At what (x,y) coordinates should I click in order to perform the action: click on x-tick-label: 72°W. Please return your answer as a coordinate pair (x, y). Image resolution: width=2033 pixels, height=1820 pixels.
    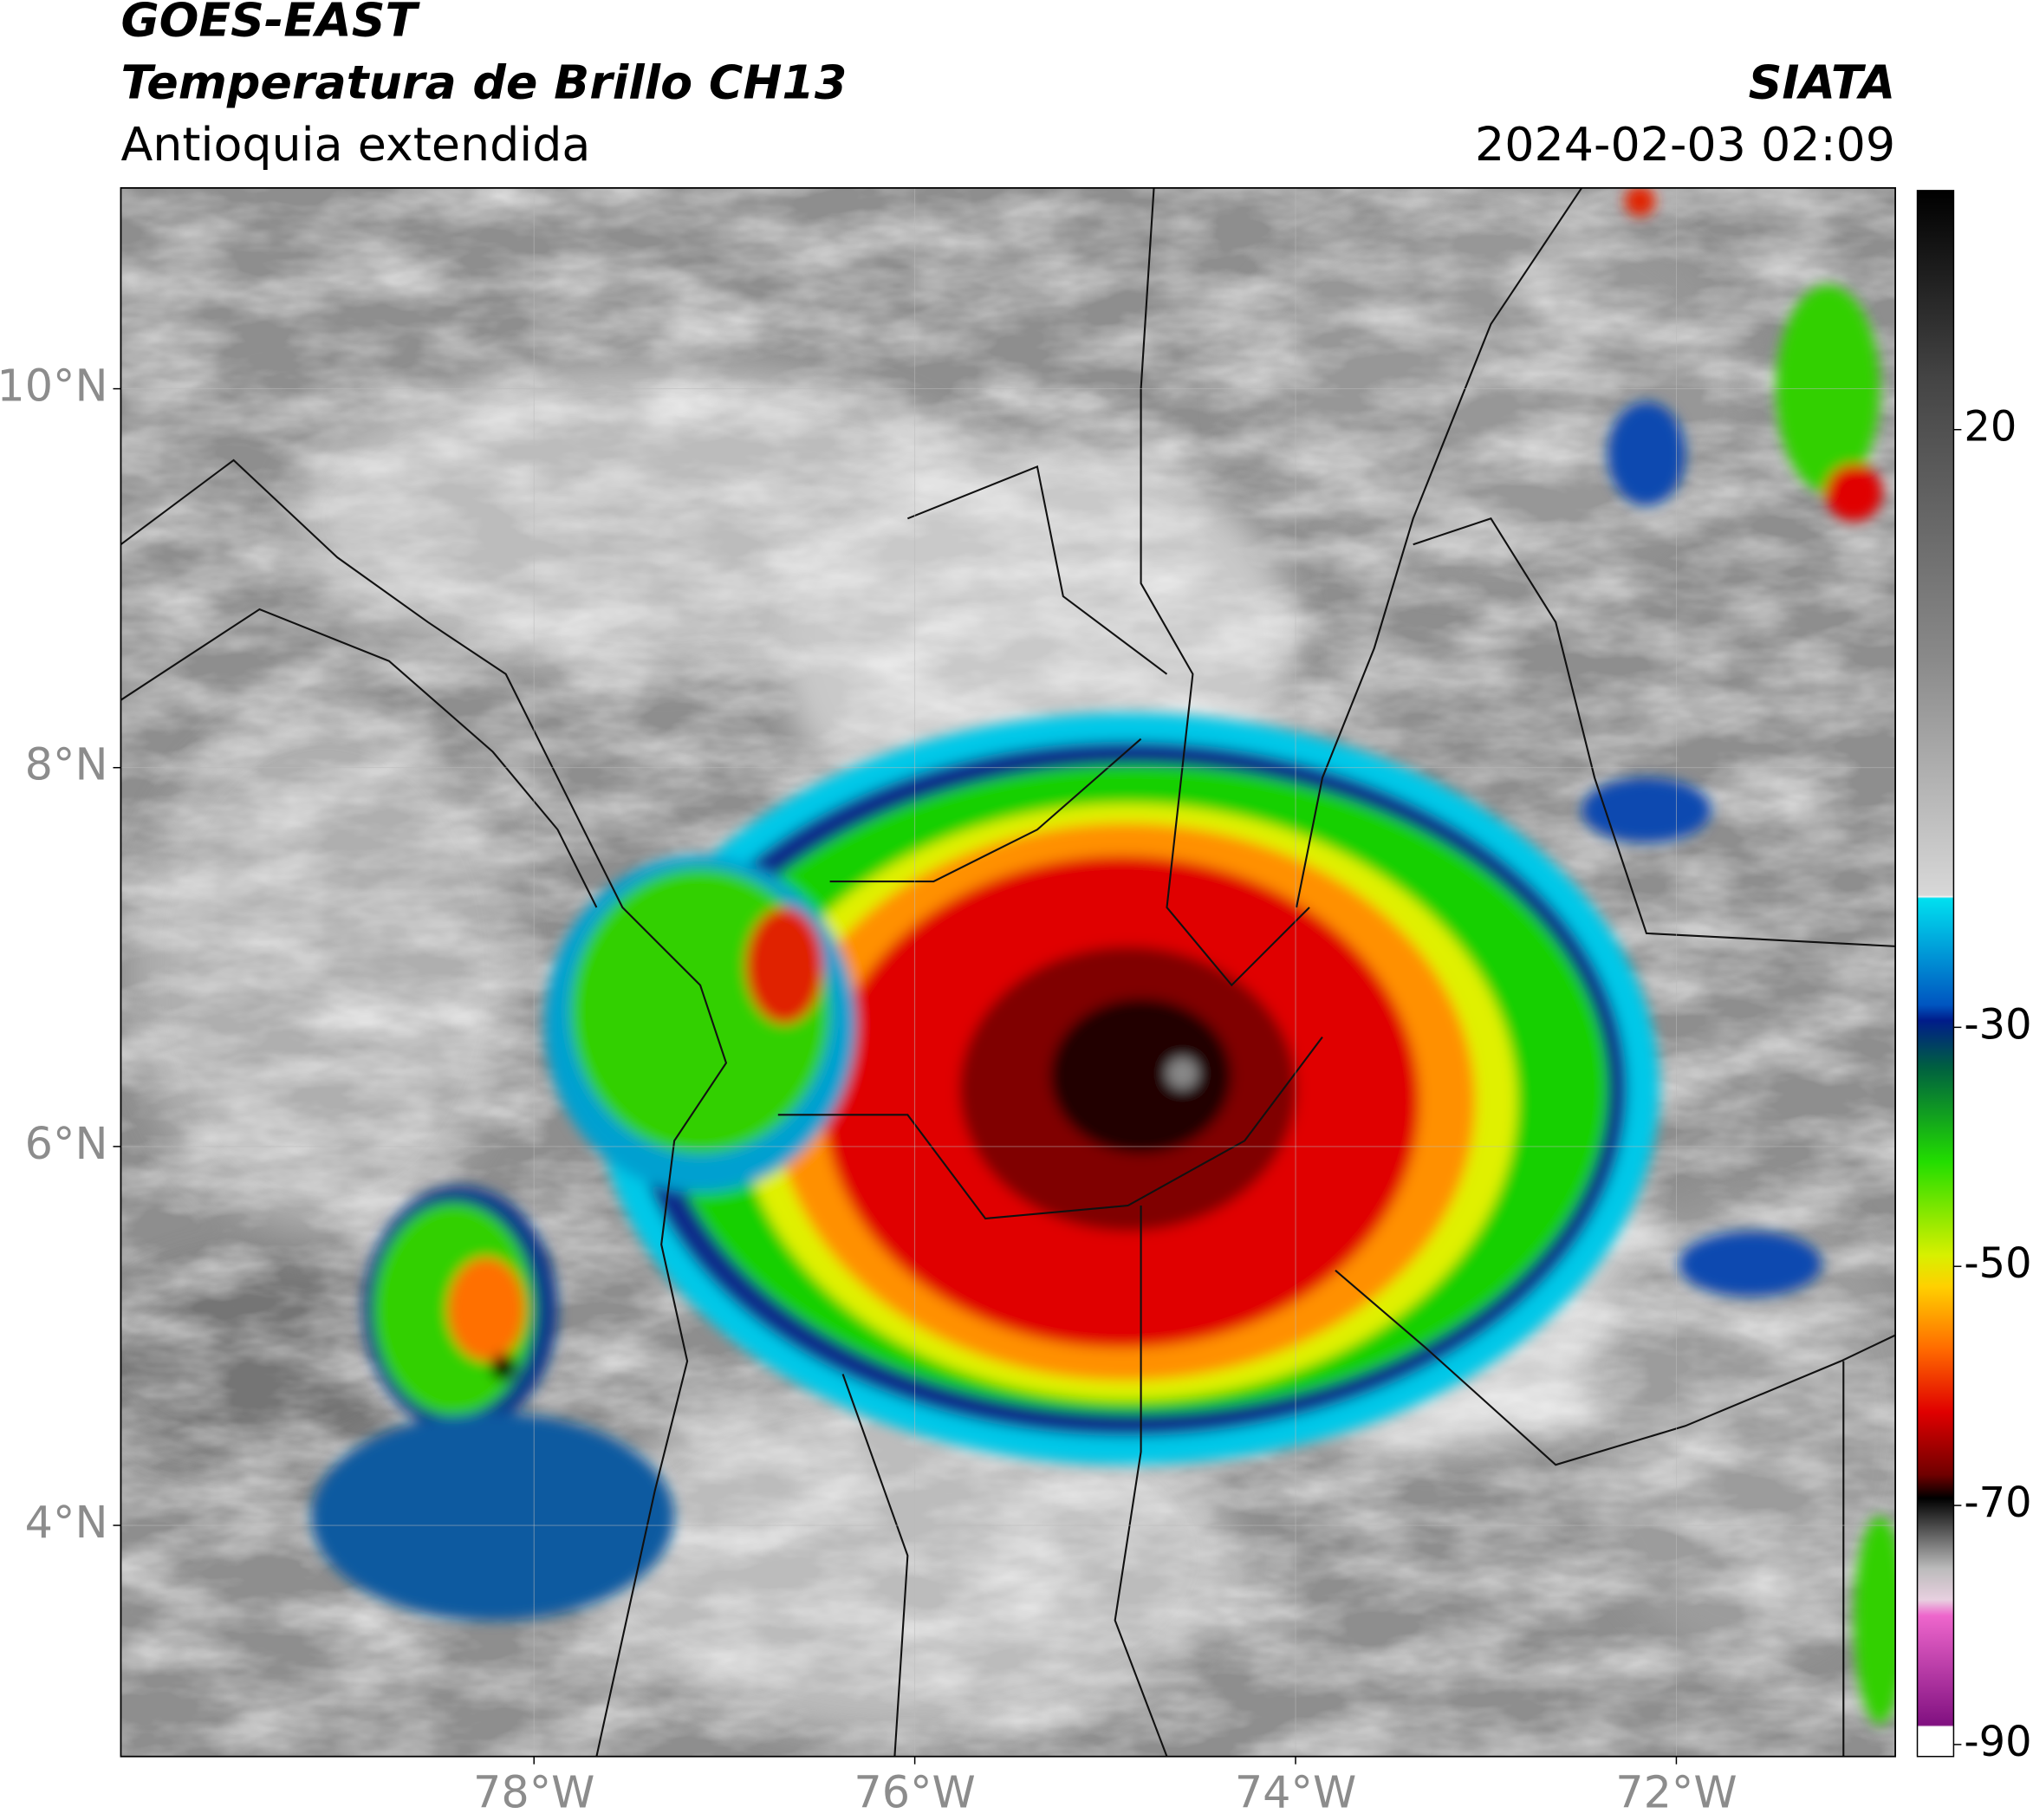
    Looking at the image, I should click on (1676, 1792).